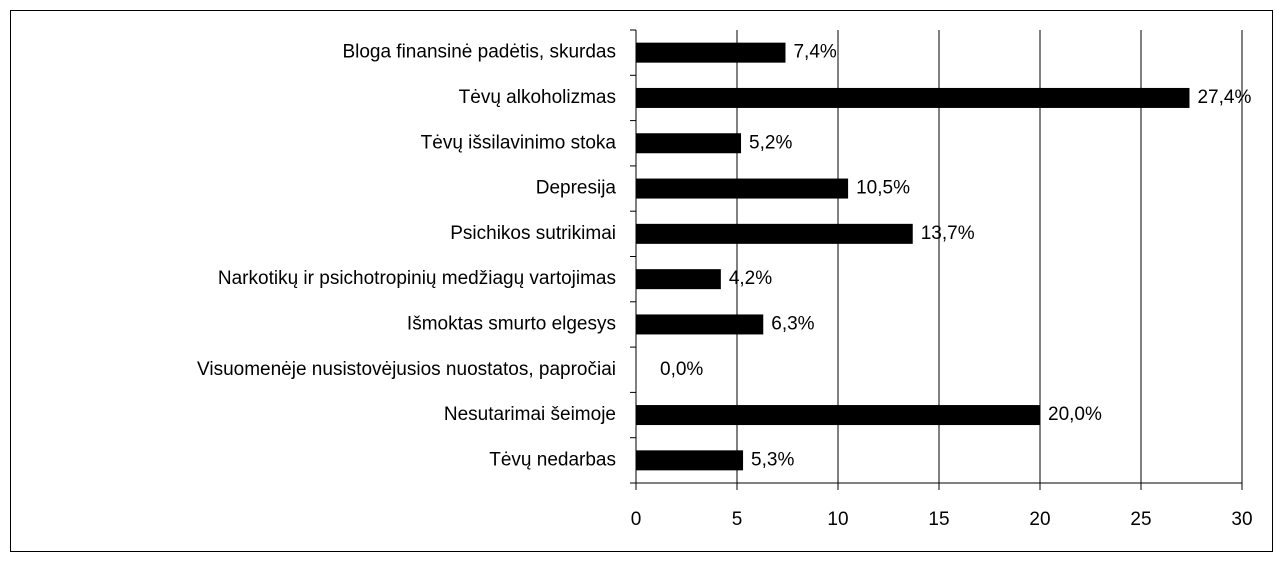  Describe the element at coordinates (792, 323) in the screenshot. I see `value-label: 6,3%` at that location.